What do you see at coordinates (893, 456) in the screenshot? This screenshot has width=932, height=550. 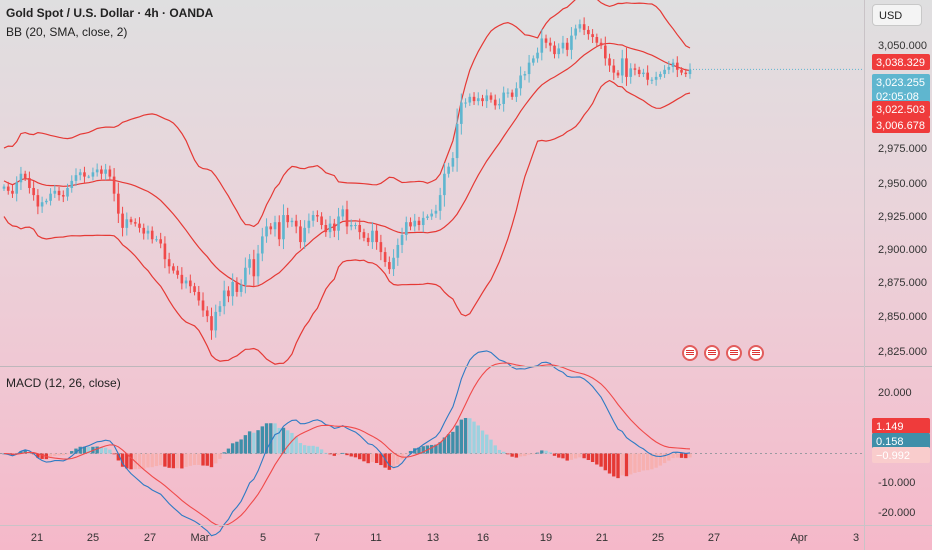 I see `macd-tag: −0.992` at bounding box center [893, 456].